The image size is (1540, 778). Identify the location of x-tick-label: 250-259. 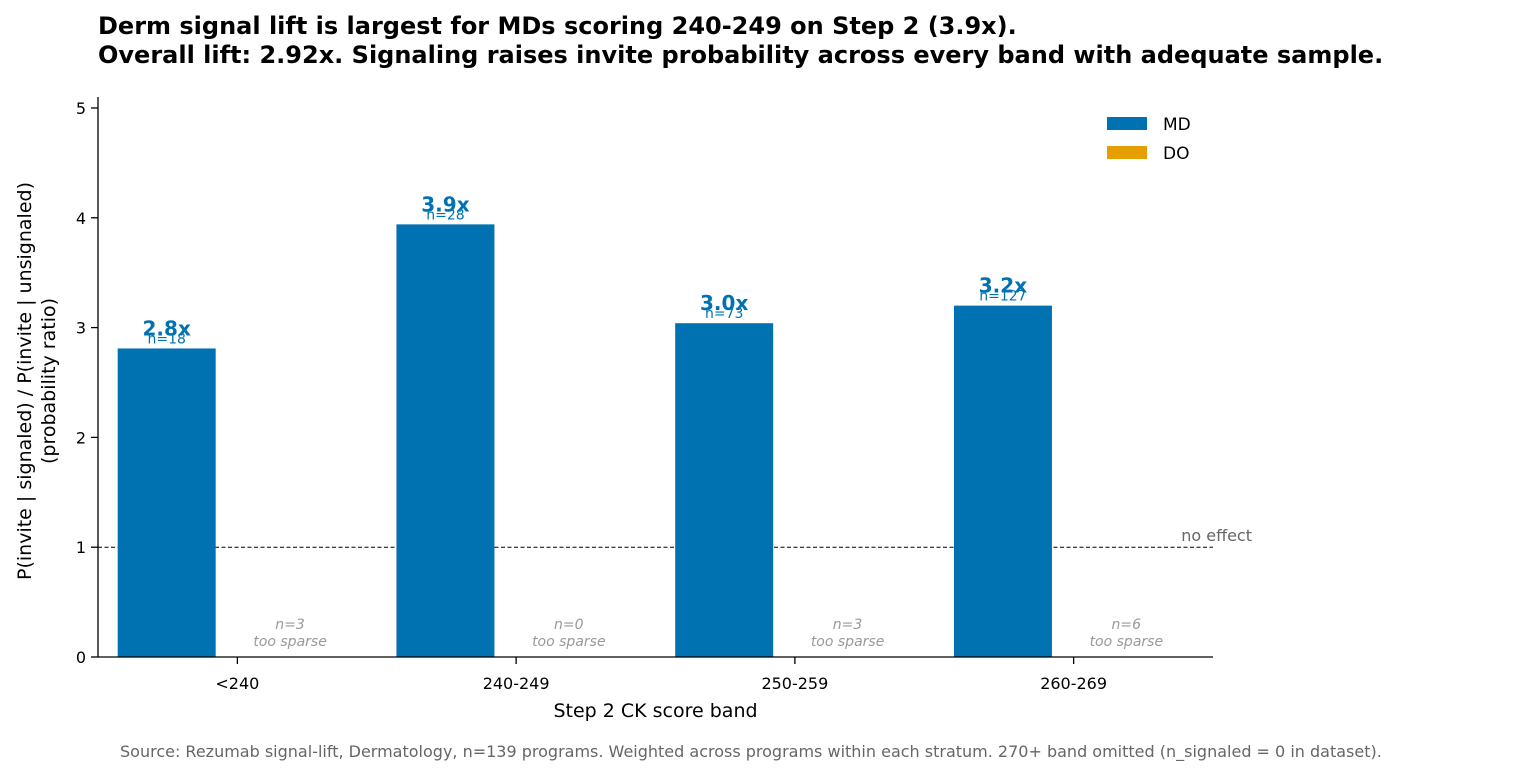
(794, 683).